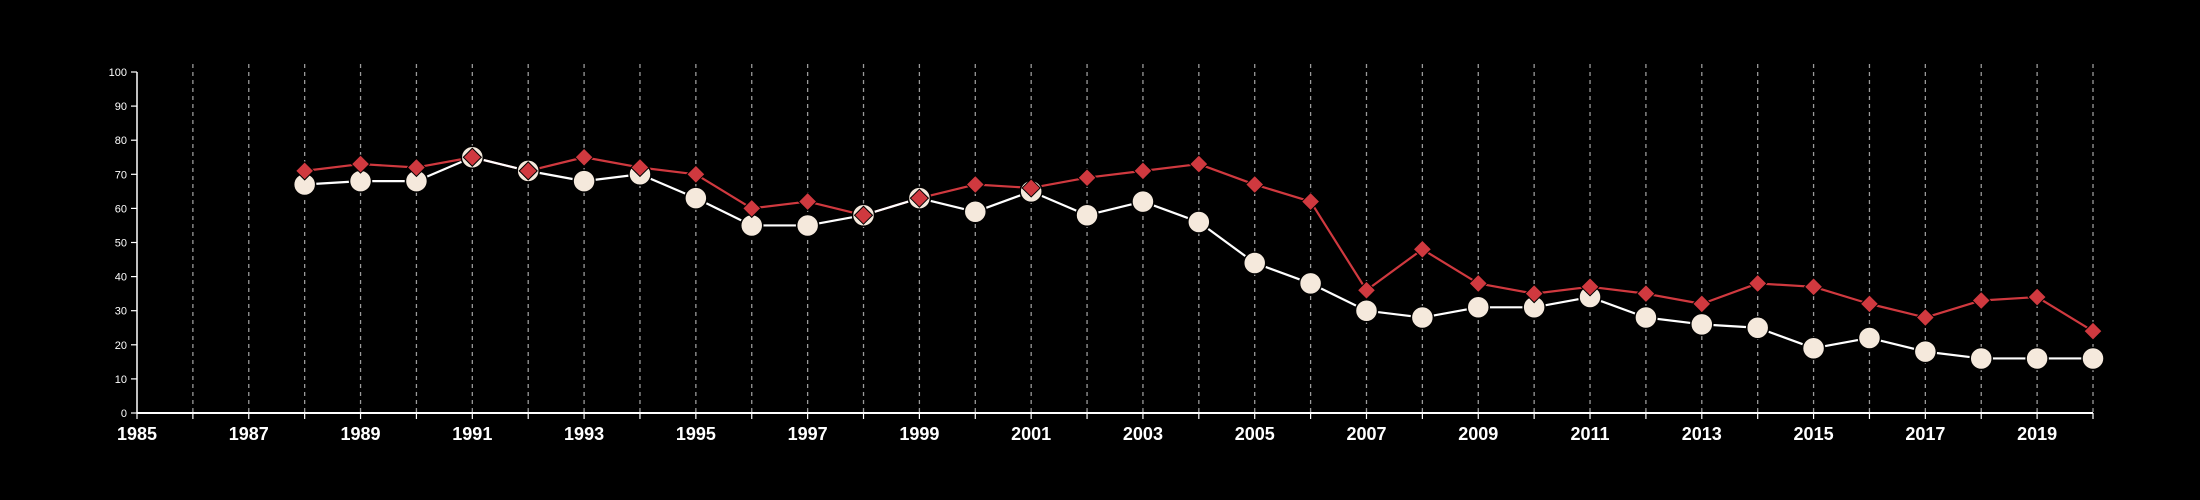 The image size is (2200, 500). I want to click on y-tick-label-80: 80, so click(121, 141).